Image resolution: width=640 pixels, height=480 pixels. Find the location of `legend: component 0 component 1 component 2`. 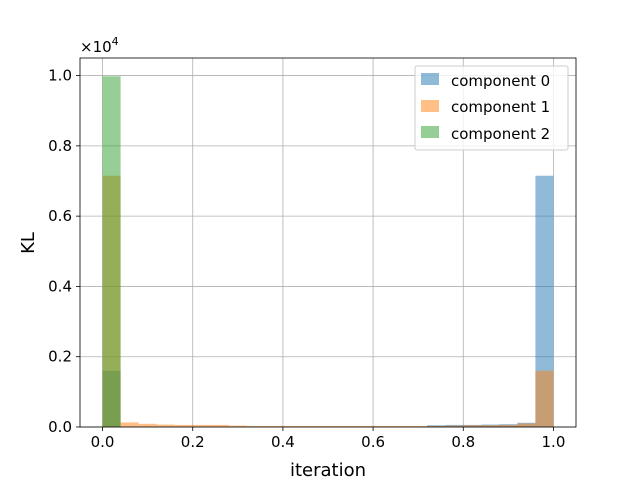

legend: component 0 component 1 component 2 is located at coordinates (491, 108).